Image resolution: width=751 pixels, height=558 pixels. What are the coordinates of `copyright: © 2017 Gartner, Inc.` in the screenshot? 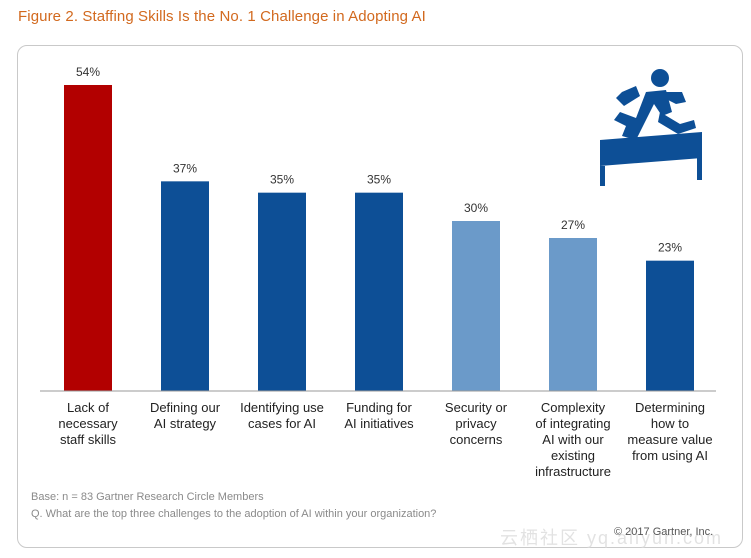 It's located at (664, 532).